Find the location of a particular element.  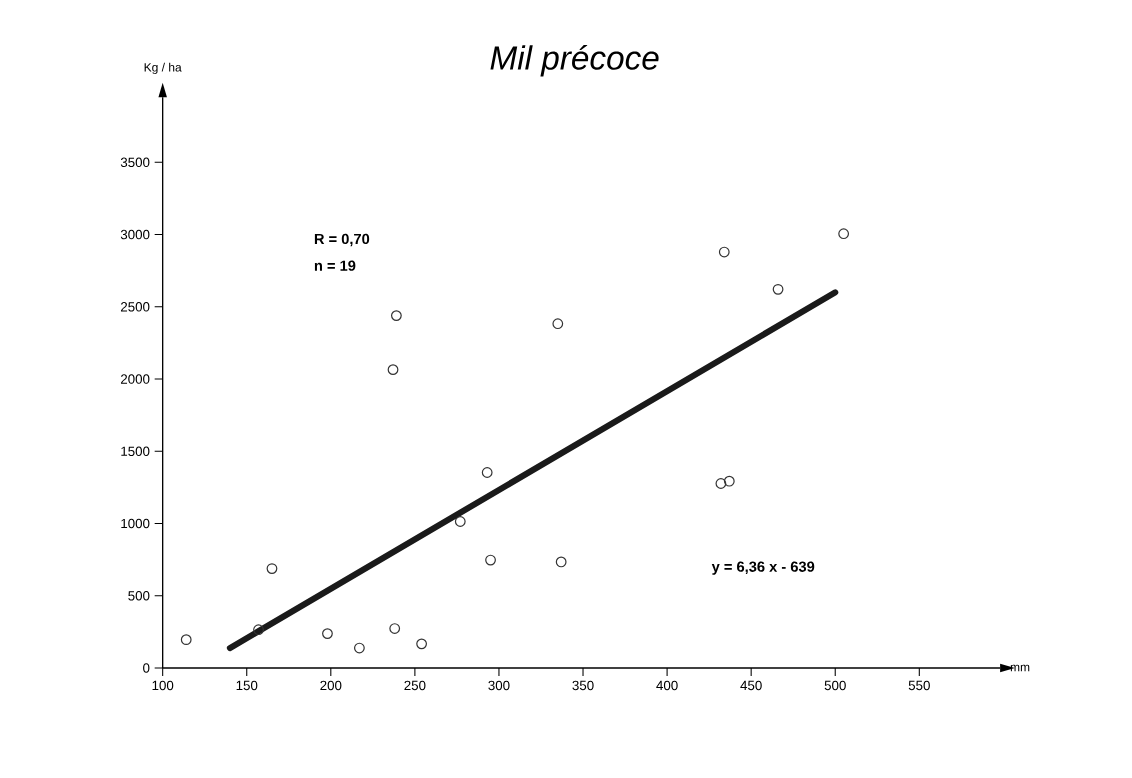

x-tick-label: 550 is located at coordinates (919, 685).